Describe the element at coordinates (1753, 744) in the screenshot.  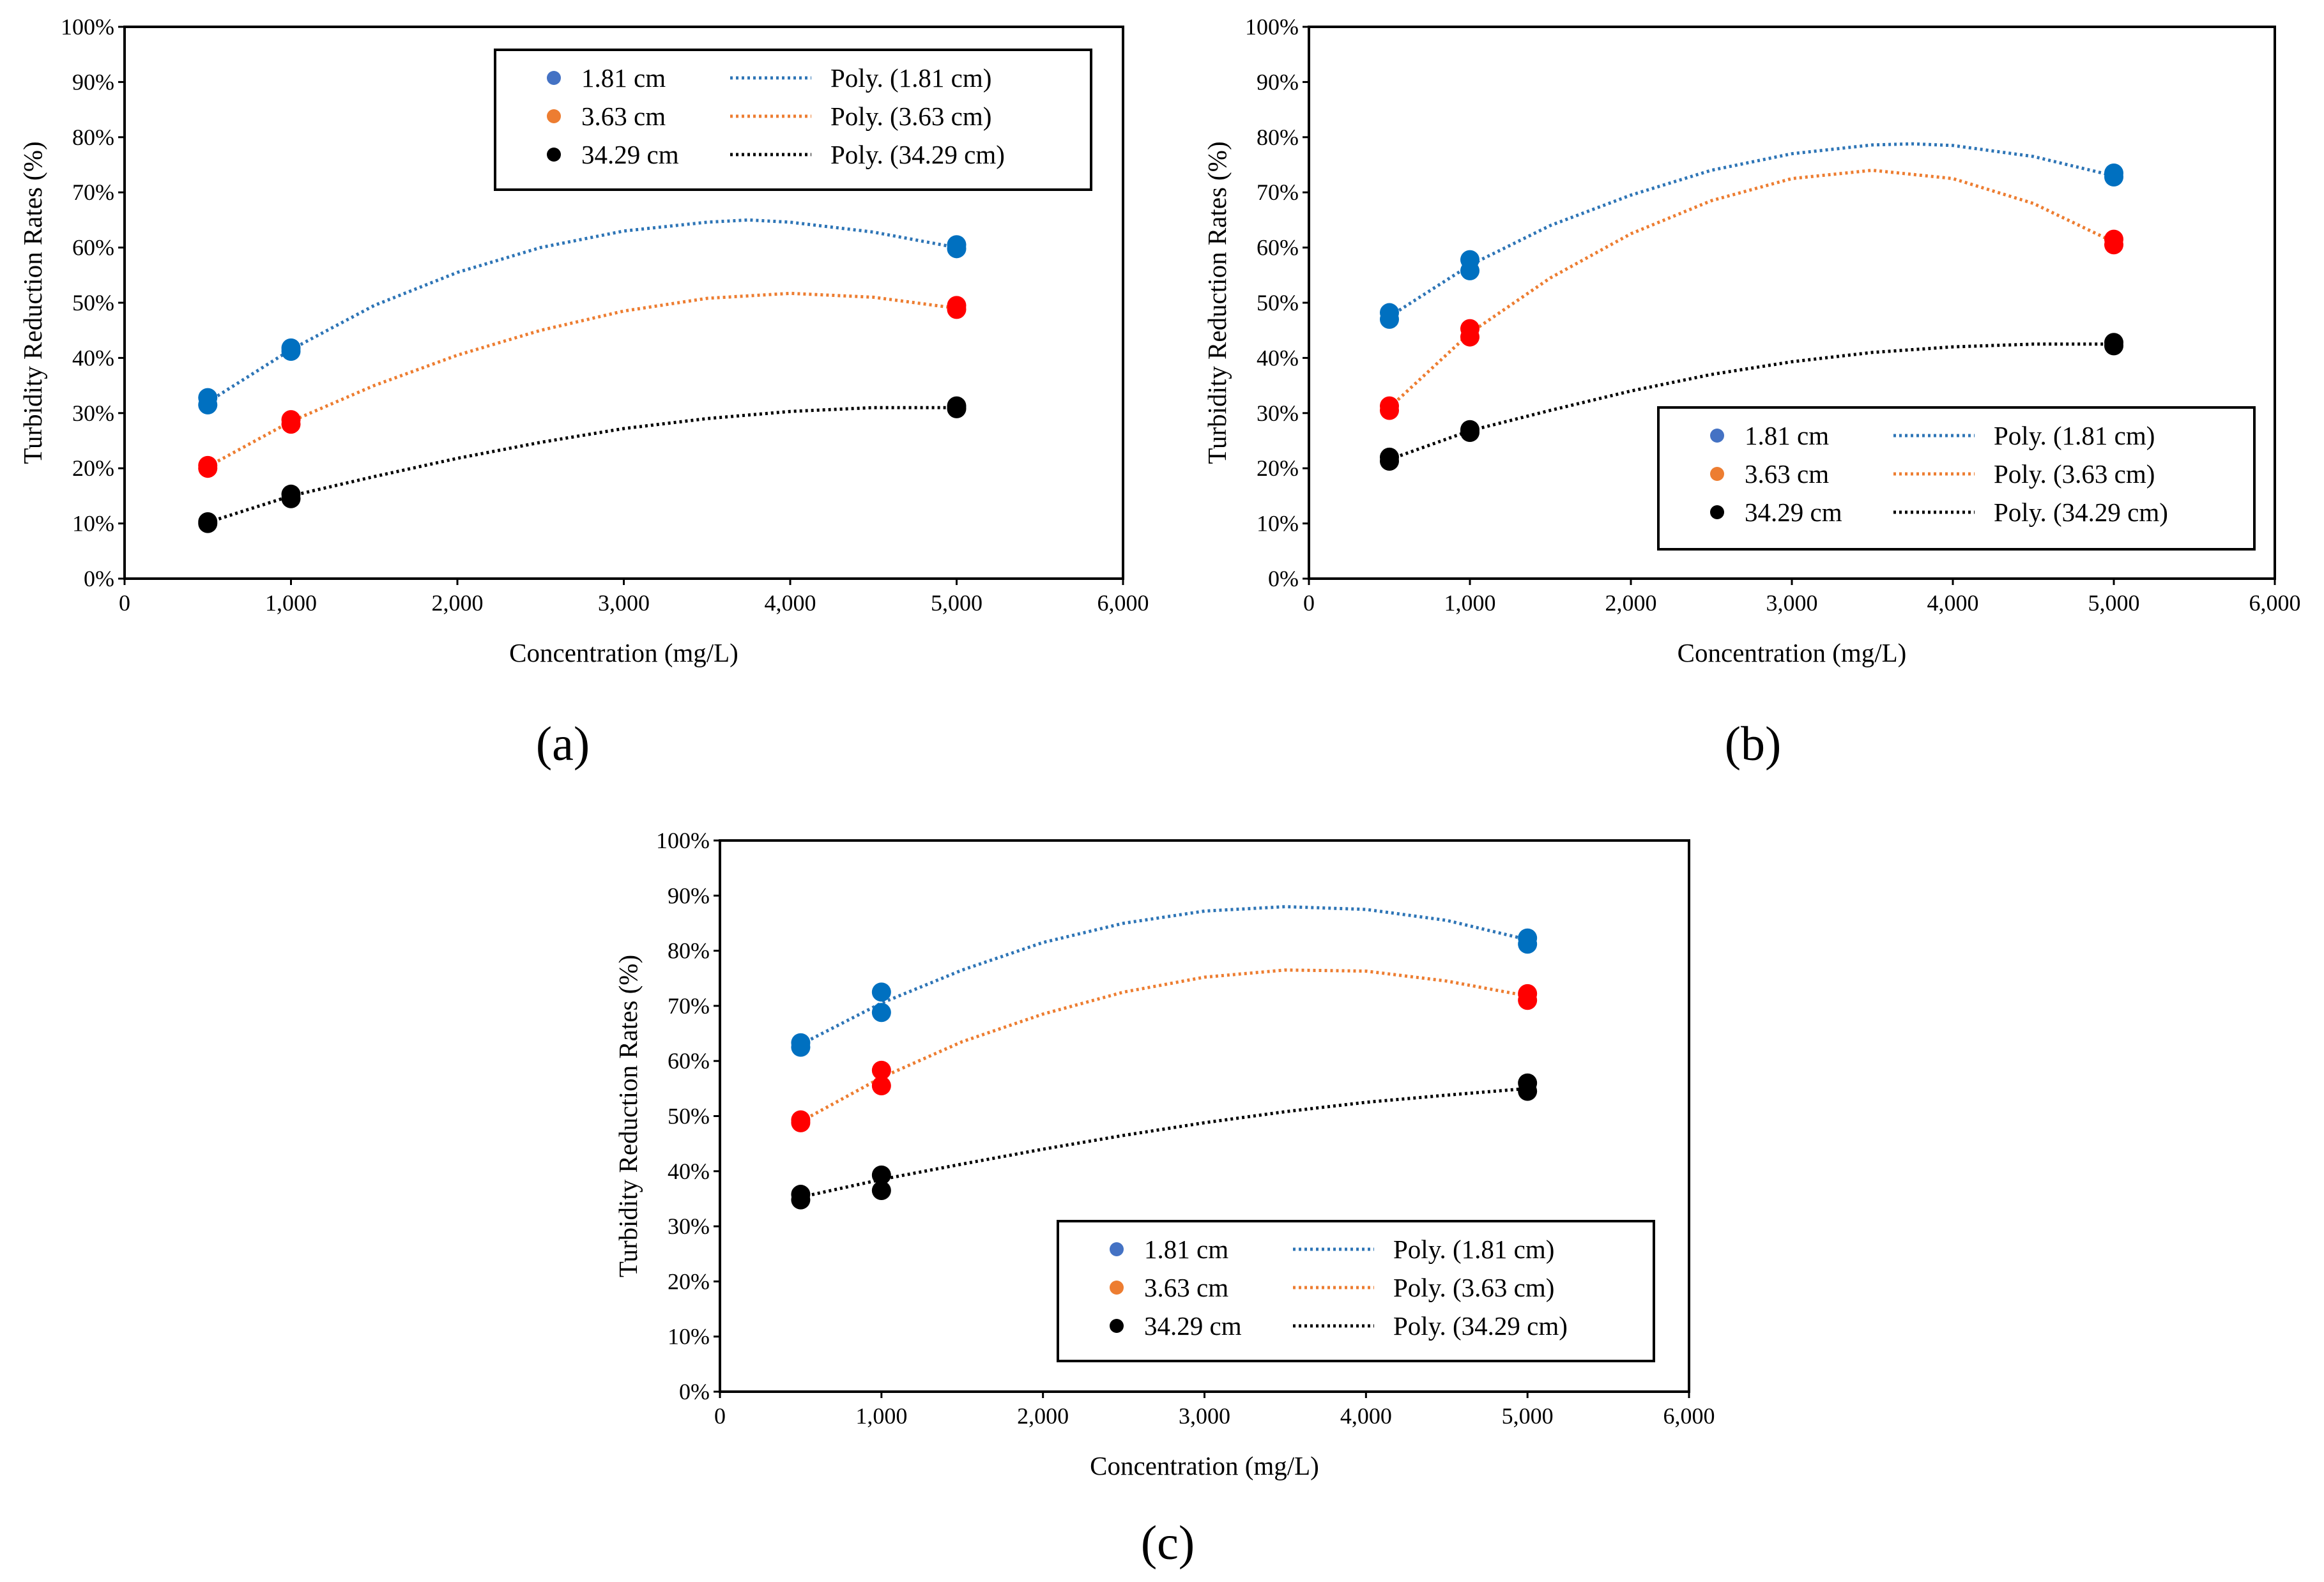
I see `panel-label: (b)` at that location.